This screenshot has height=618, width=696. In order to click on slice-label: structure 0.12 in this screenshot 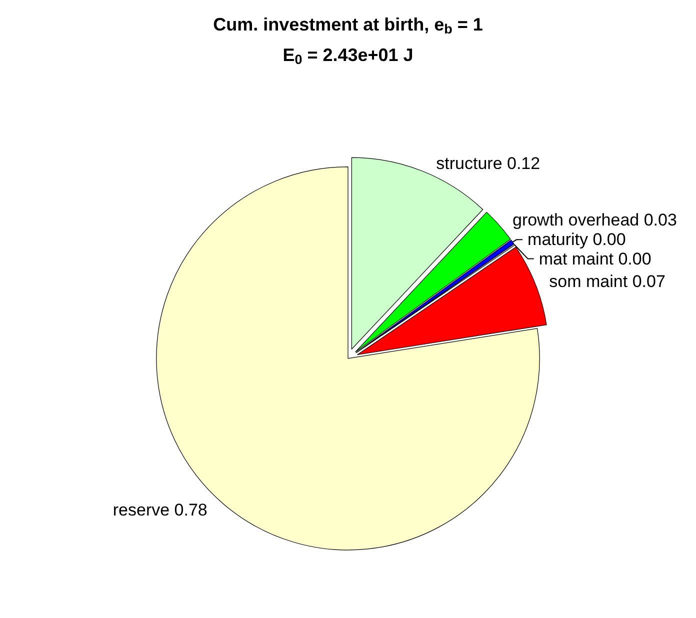, I will do `click(488, 164)`.